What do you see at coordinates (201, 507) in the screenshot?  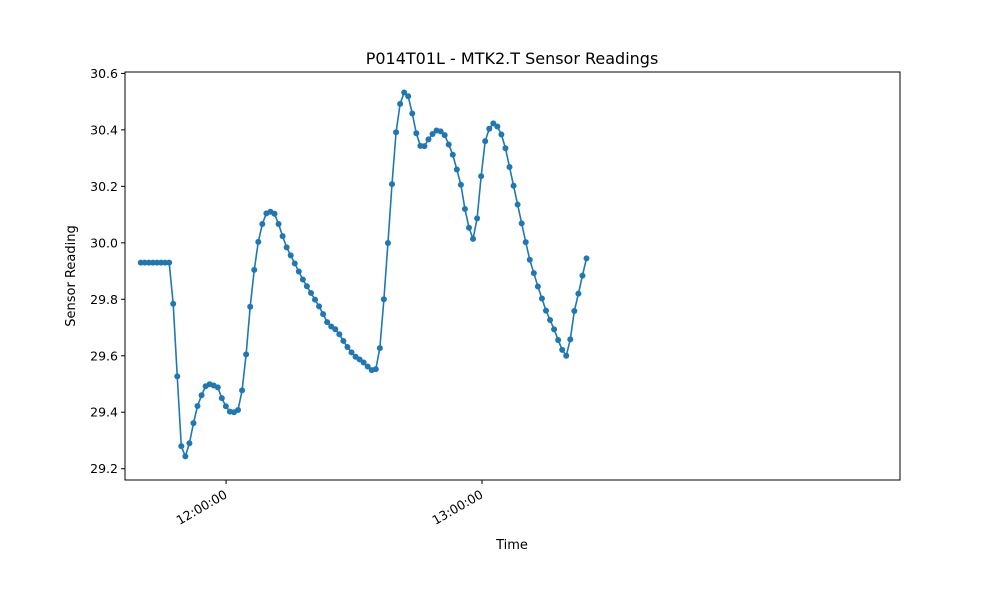 I see `x-tick-label: 12:00:00` at bounding box center [201, 507].